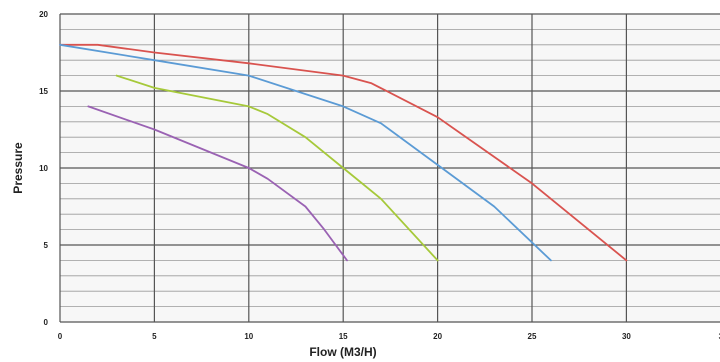 This screenshot has height=362, width=720. What do you see at coordinates (342, 352) in the screenshot?
I see `x-axis-title: Flow (M3/H)` at bounding box center [342, 352].